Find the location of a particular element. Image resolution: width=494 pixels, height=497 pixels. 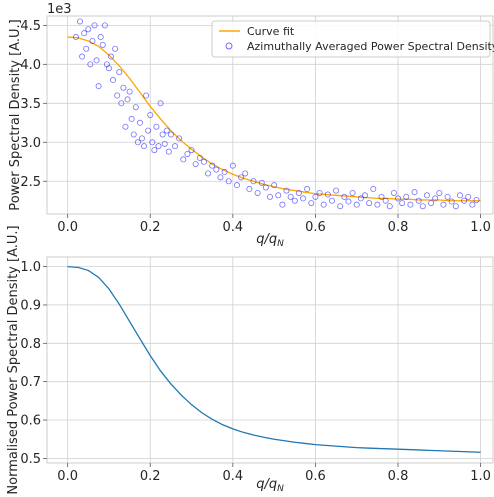

bottom-y-tick-label: 0.6 is located at coordinates (30, 421).